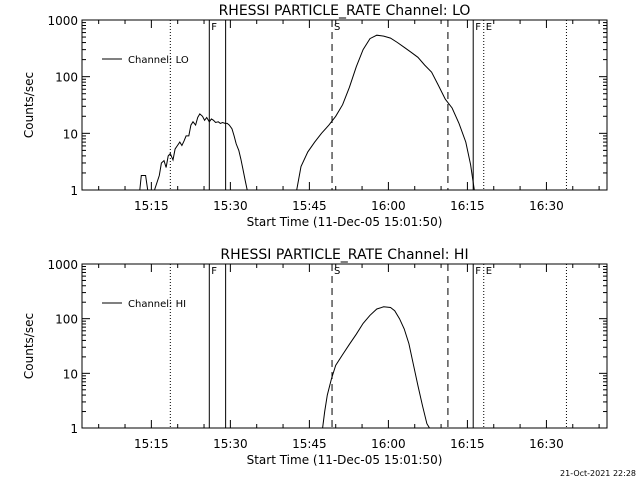  Describe the element at coordinates (344, 255) in the screenshot. I see `chart-title: RHESSI PARTICLE_RATE Channel: HI` at that location.